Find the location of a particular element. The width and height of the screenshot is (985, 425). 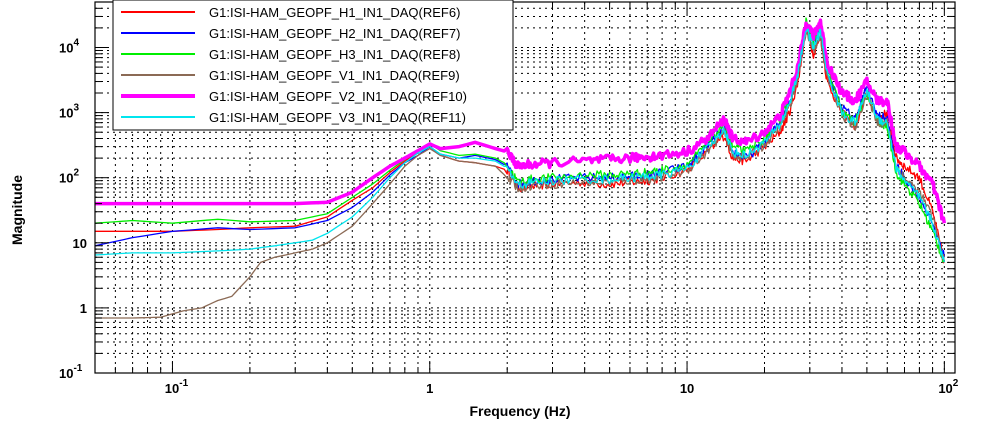

y-tick-label: 10 is located at coordinates (80, 243).